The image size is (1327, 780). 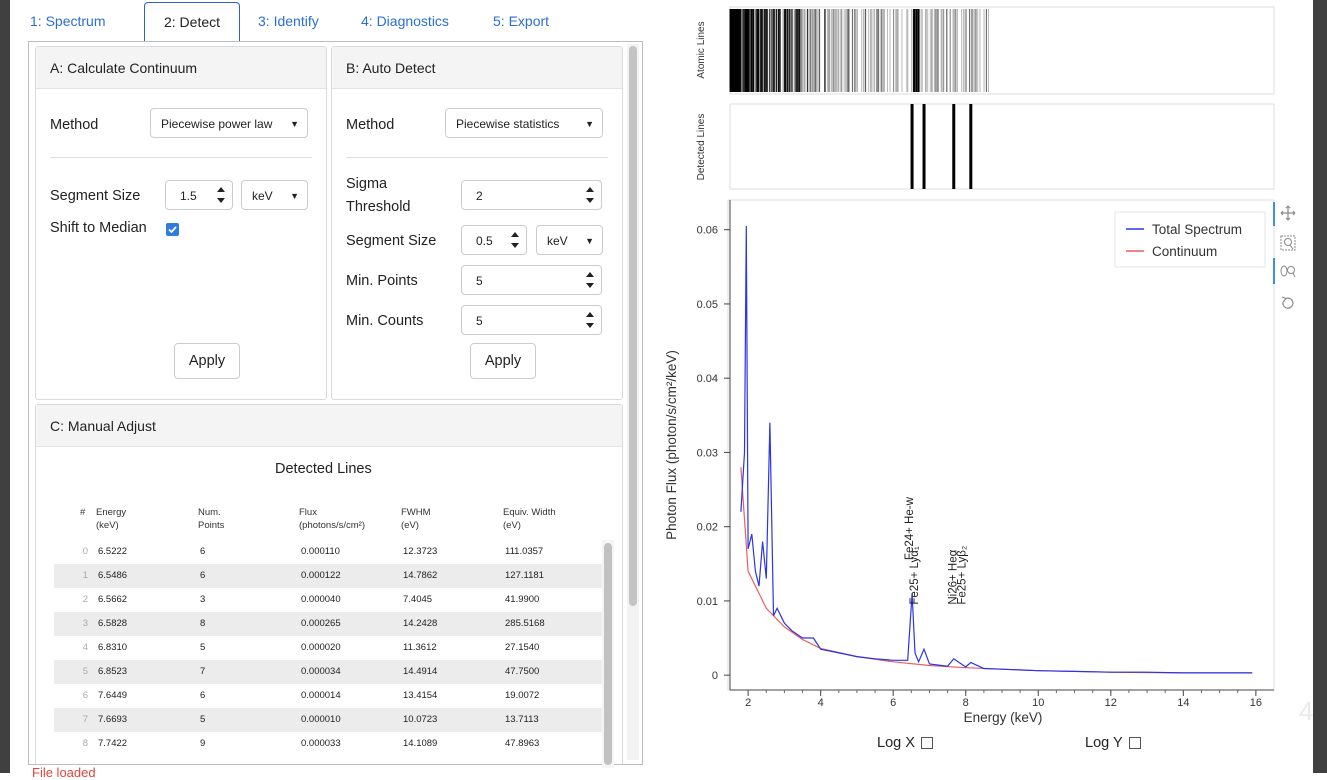 I want to click on table-row: 0 6.5222 6 0.000110 12.3723 111.0357, so click(x=328, y=552).